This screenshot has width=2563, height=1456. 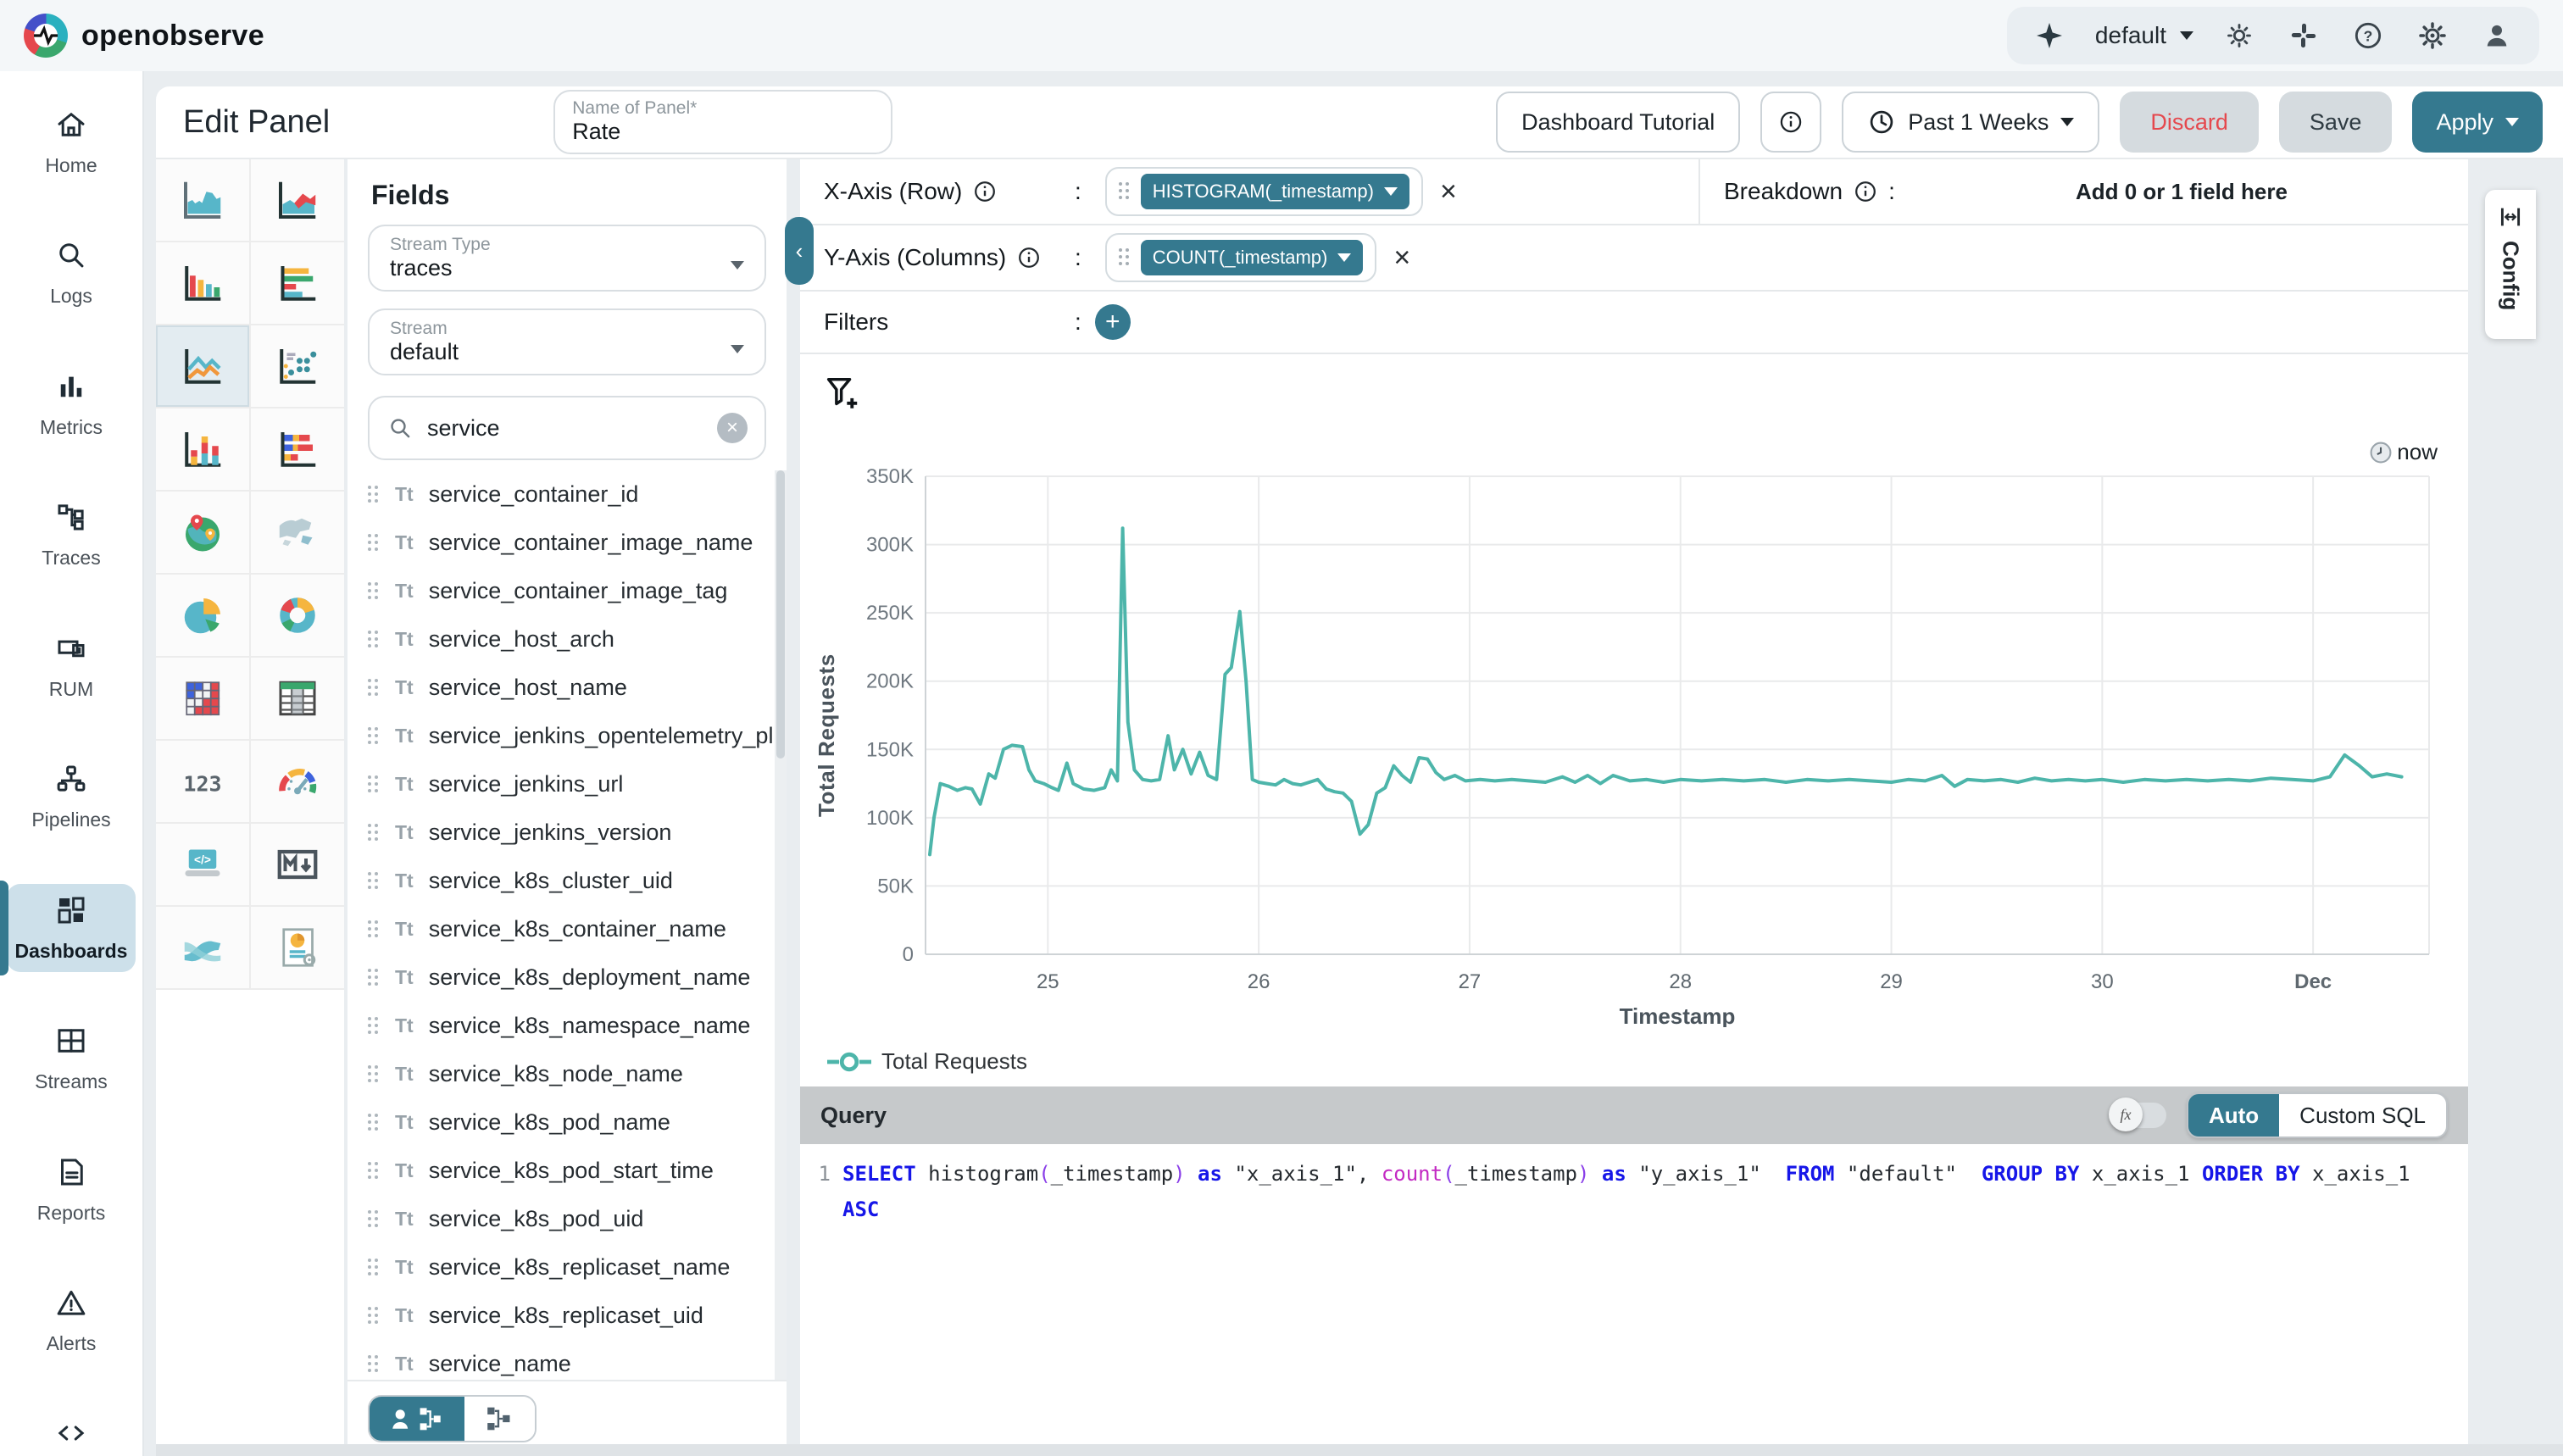 I want to click on chart-type-metric: 123, so click(x=202, y=781).